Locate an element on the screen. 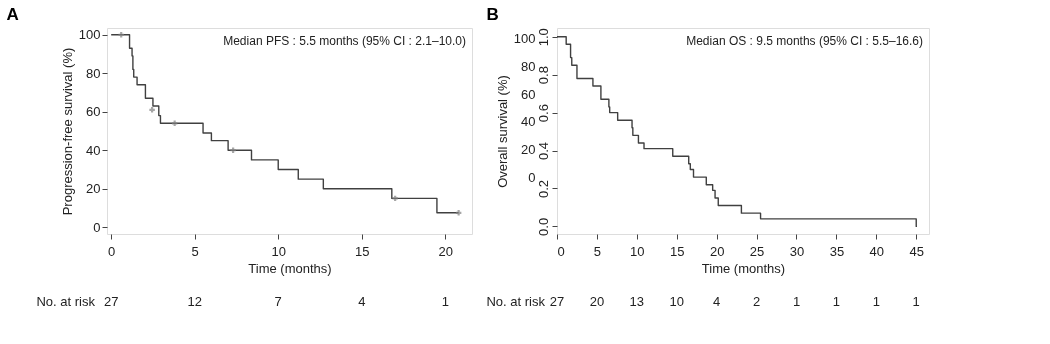 This screenshot has width=1050, height=344. text: 2 is located at coordinates (756, 301).